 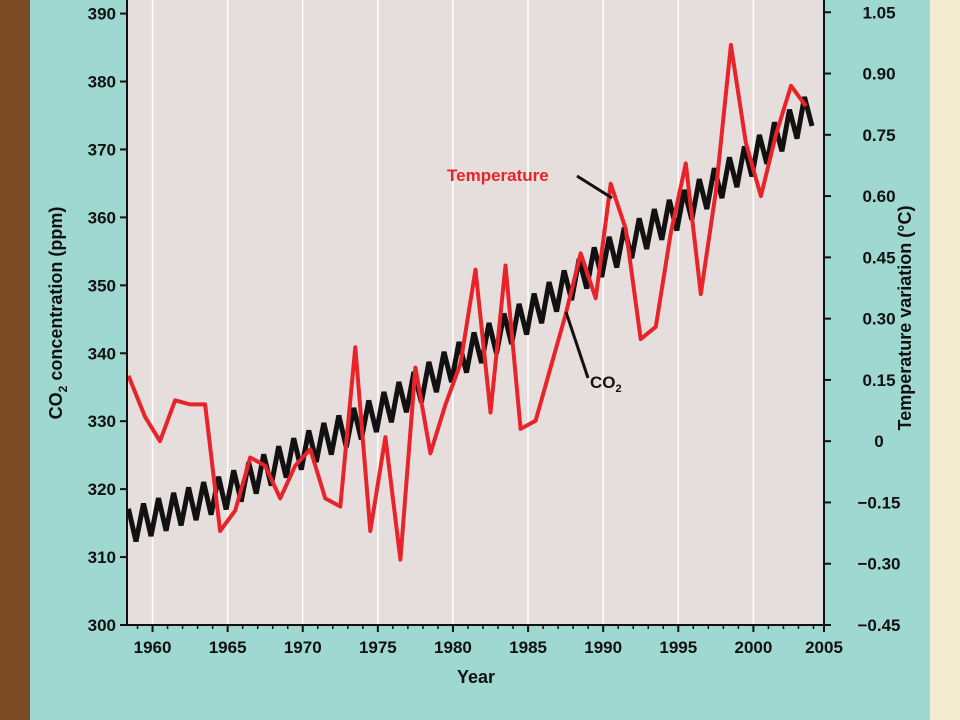 I want to click on x-tick-label: 1990, so click(x=603, y=647).